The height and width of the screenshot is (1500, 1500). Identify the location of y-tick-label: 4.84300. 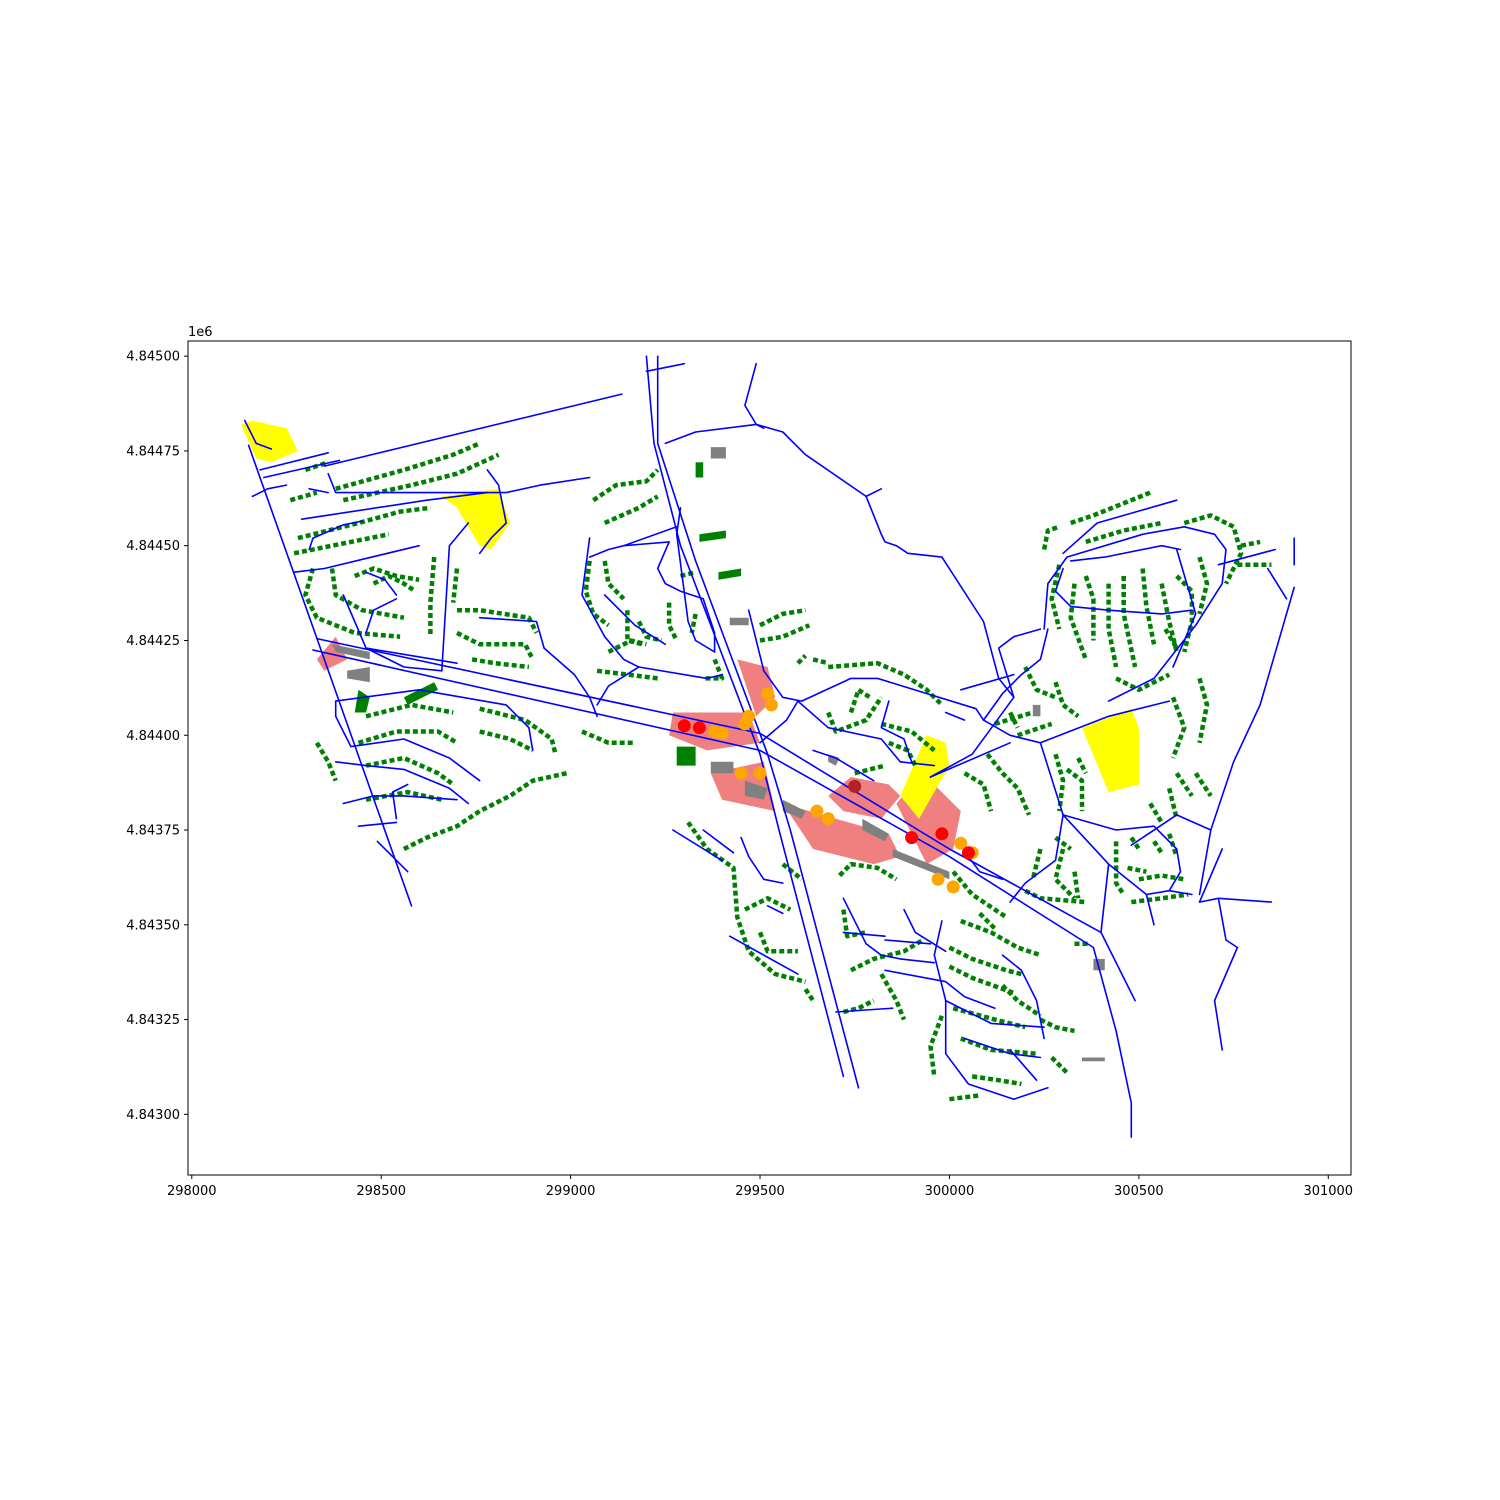
(153, 1115).